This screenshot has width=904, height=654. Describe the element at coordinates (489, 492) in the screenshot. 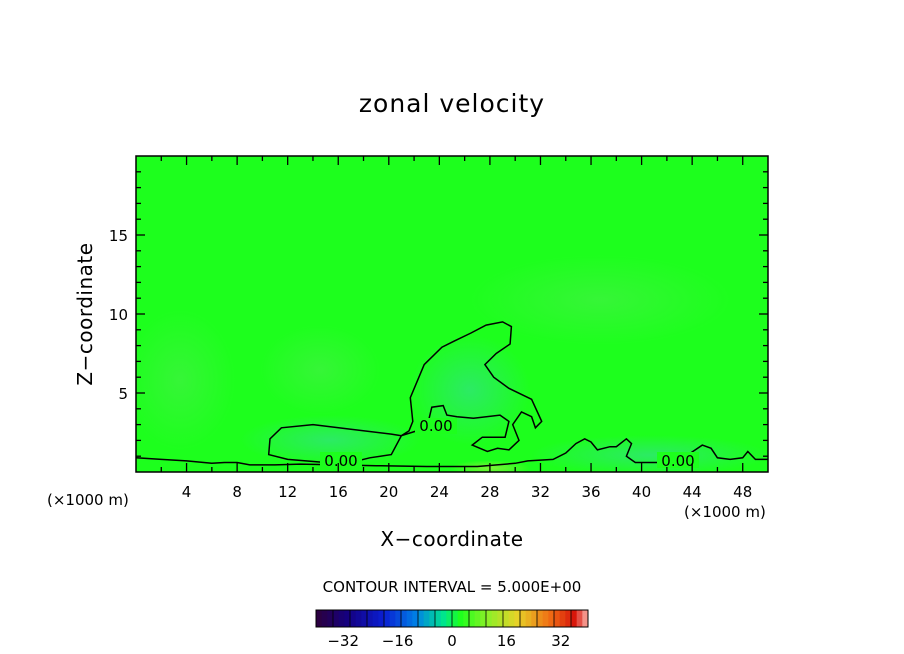

I see `x-tick-label: 28` at that location.